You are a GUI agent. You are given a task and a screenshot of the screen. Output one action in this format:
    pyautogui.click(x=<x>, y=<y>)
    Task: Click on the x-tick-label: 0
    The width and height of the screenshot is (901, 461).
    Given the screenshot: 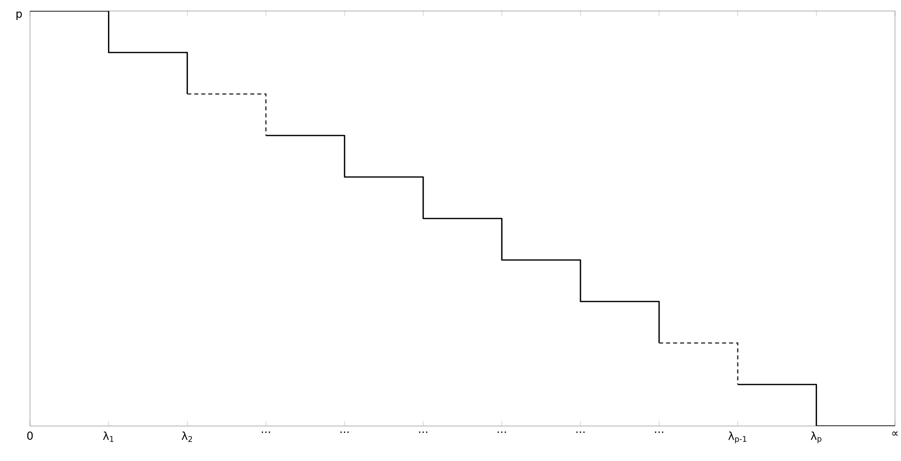 What is the action you would take?
    pyautogui.click(x=30, y=436)
    